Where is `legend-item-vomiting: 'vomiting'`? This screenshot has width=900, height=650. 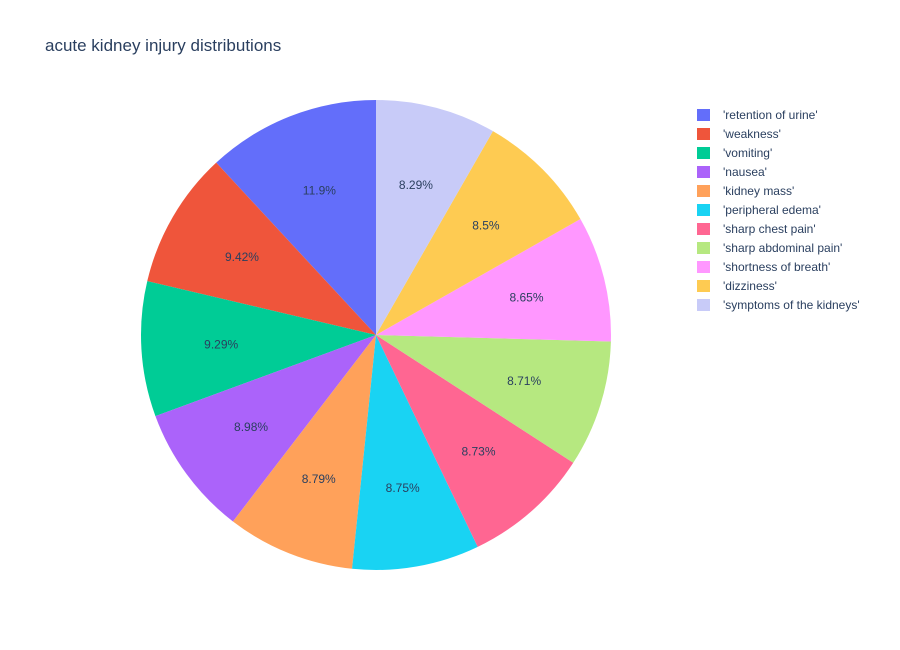 legend-item-vomiting: 'vomiting' is located at coordinates (734, 153).